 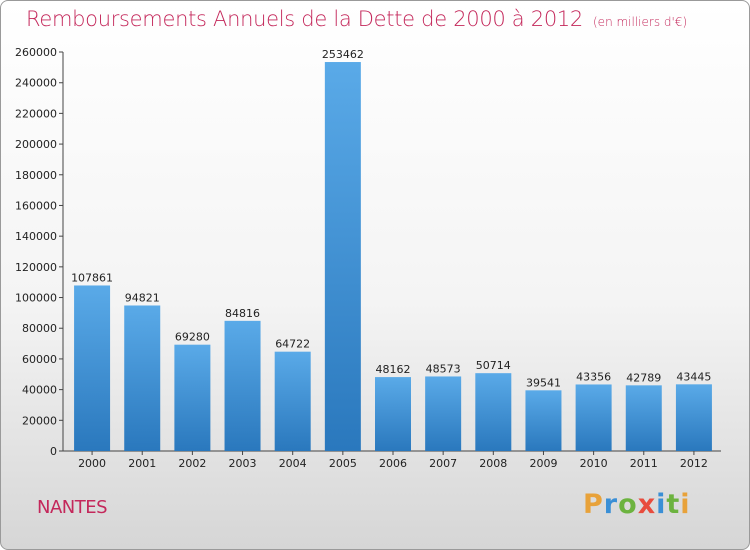 I want to click on data-label: 39541, so click(x=543, y=382).